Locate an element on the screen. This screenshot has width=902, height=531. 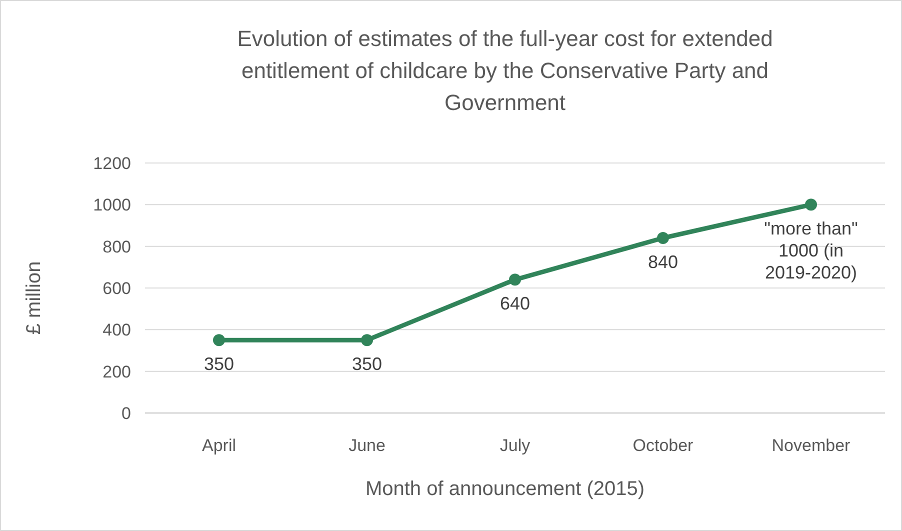
x-tick-label: November is located at coordinates (811, 445).